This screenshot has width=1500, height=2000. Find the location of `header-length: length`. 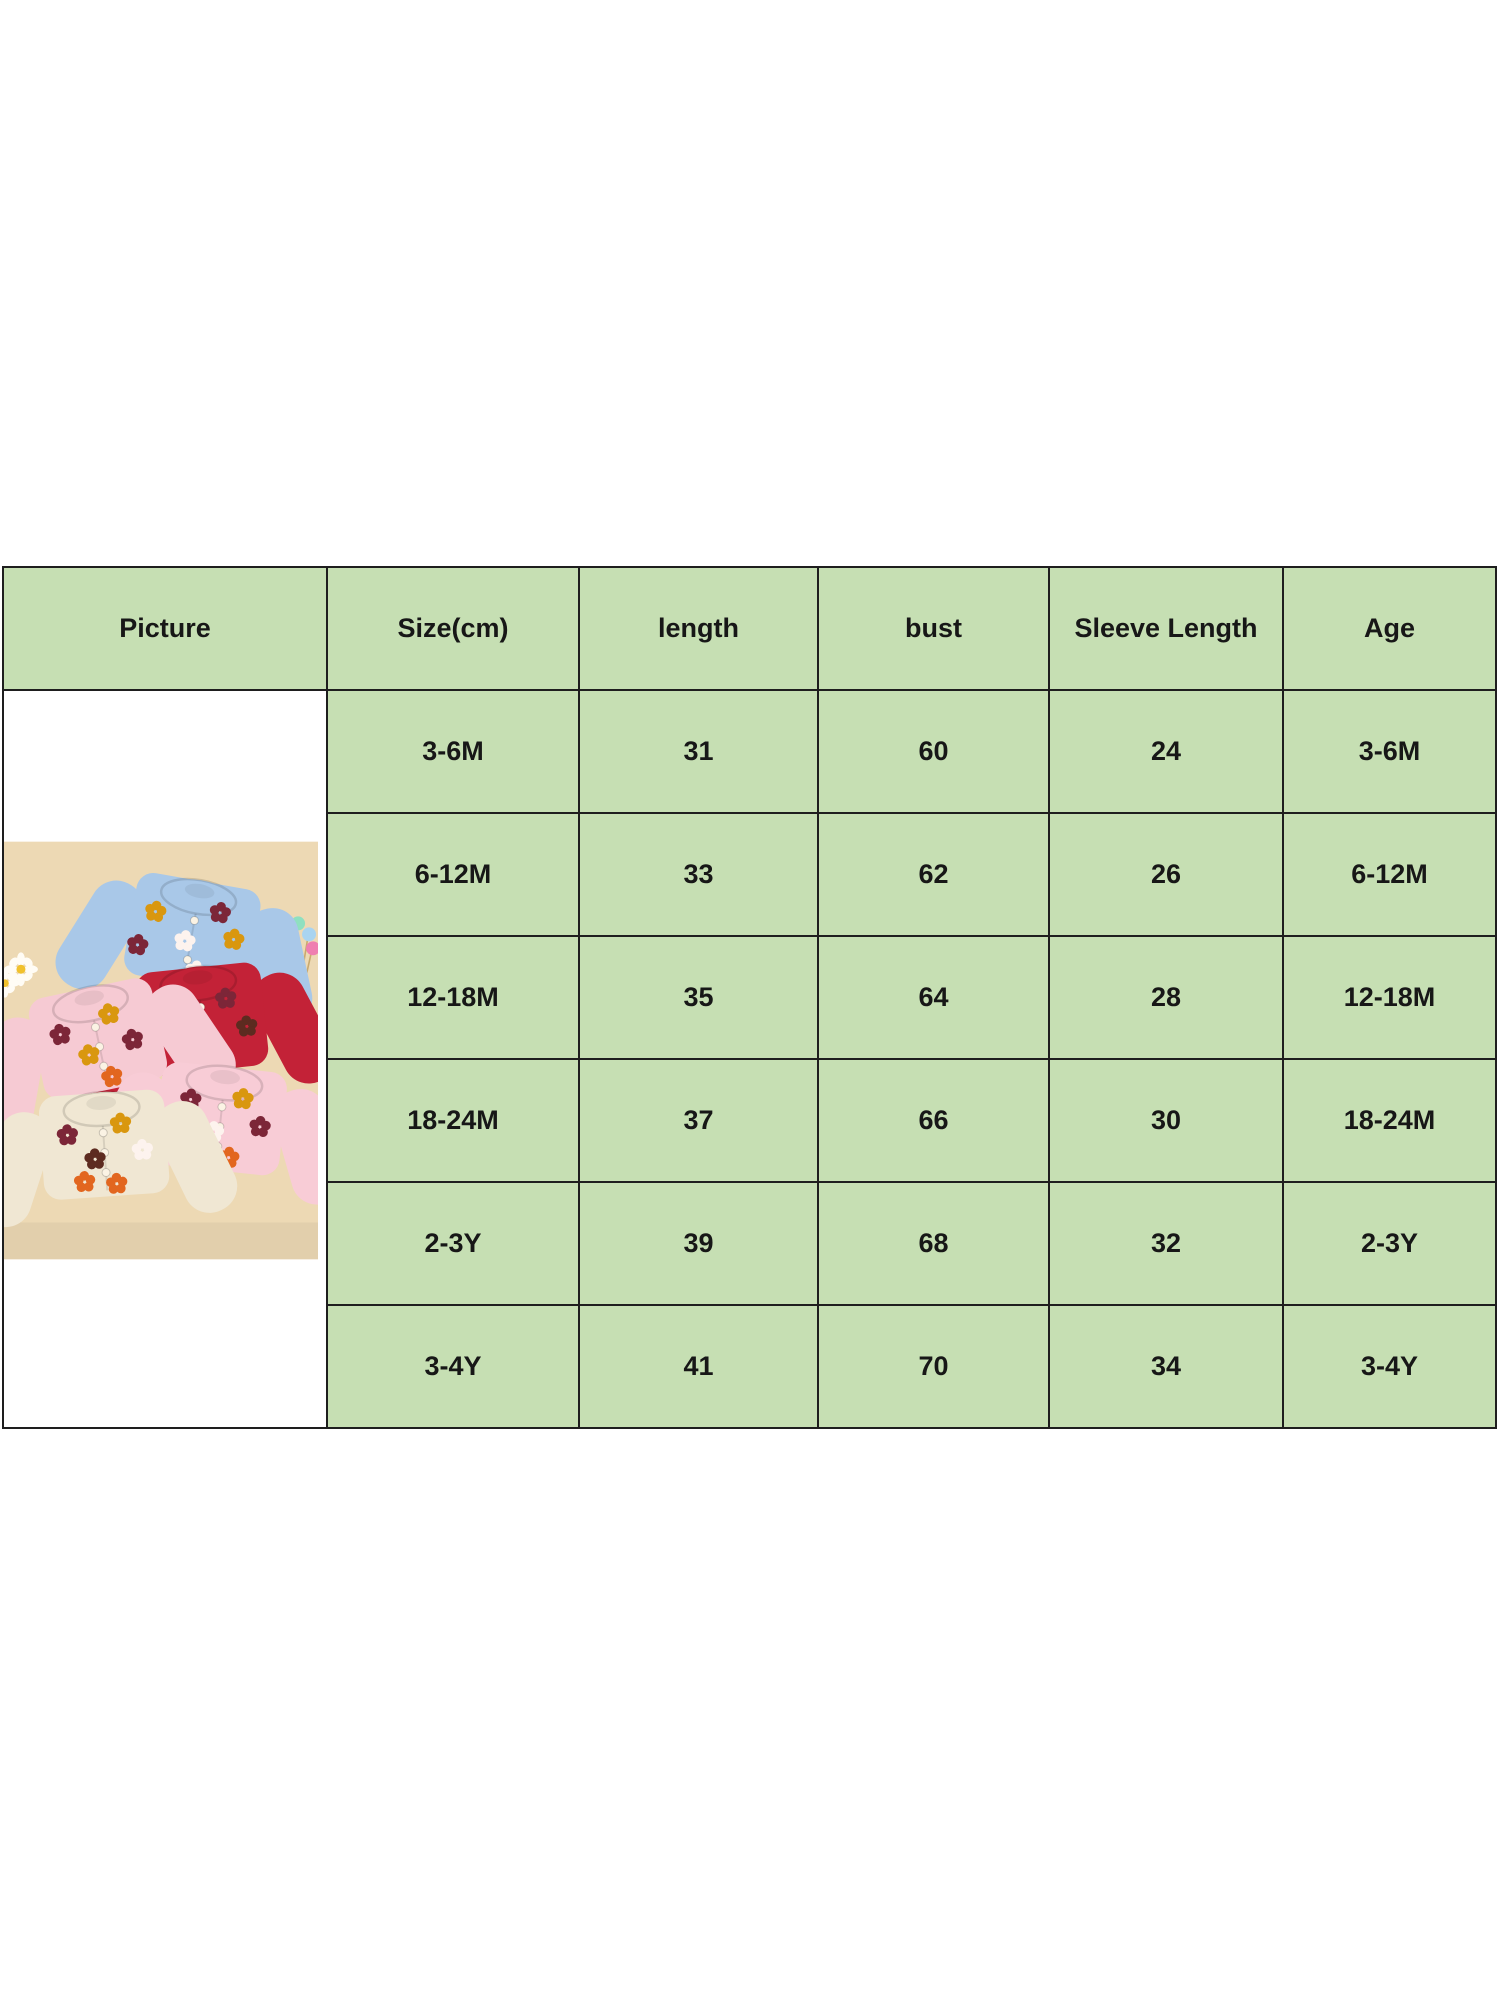

header-length: length is located at coordinates (698, 628).